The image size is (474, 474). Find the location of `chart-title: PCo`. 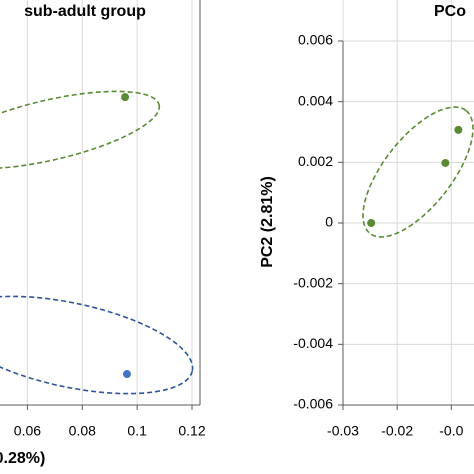

chart-title: PCo is located at coordinates (450, 11).